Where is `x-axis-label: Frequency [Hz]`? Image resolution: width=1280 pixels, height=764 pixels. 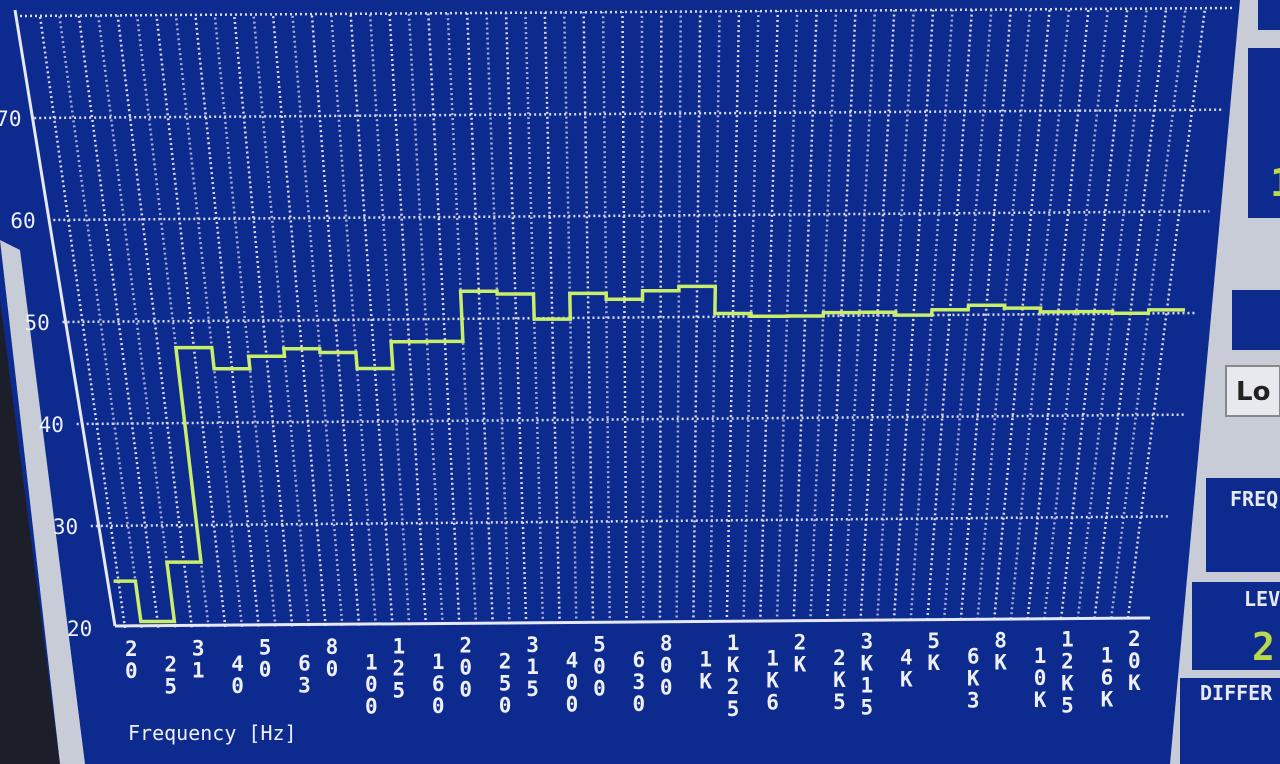
x-axis-label: Frequency [Hz] is located at coordinates (212, 733).